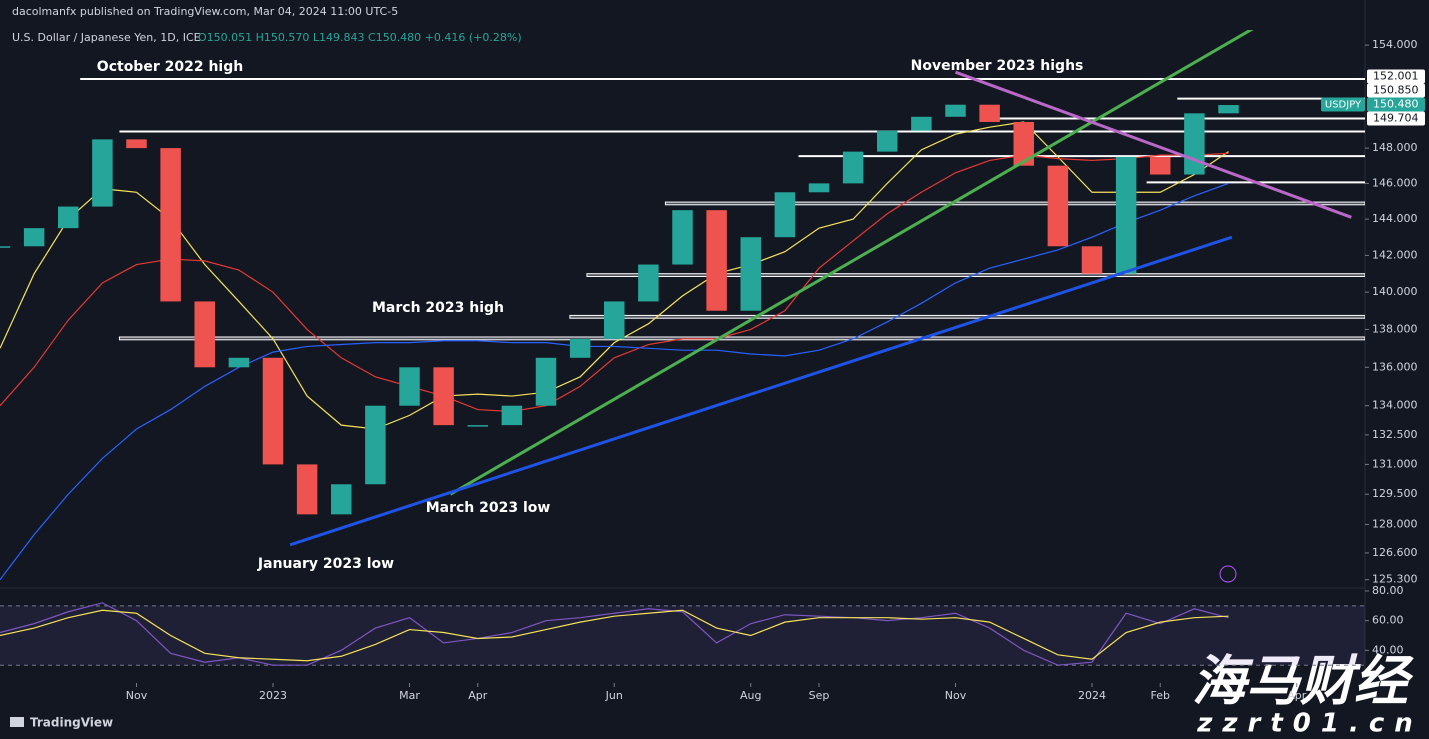 The width and height of the screenshot is (1429, 739). I want to click on y-tick-label: 126.600, so click(1395, 552).